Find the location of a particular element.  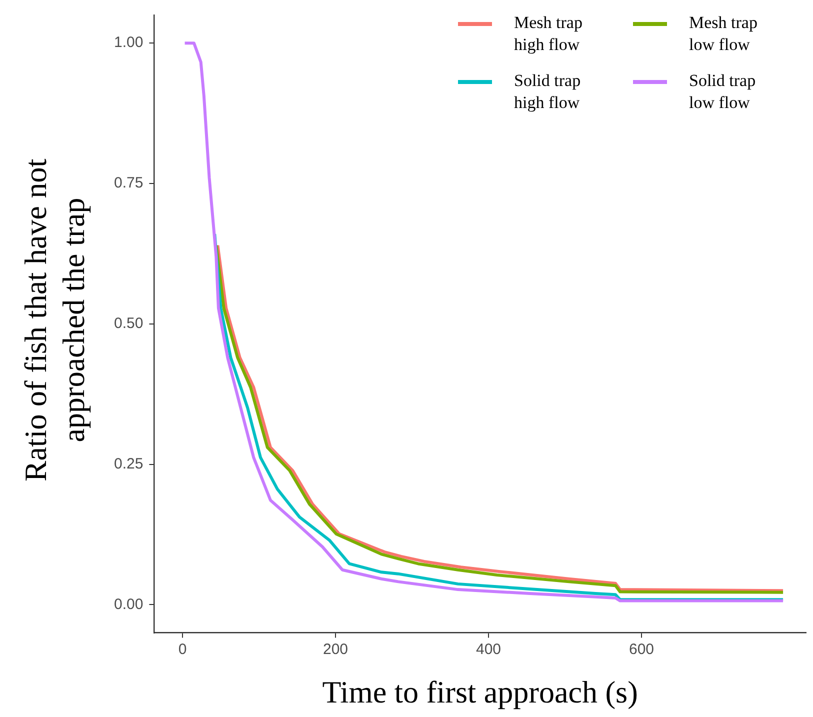

x-tick-label: 400 is located at coordinates (489, 649).